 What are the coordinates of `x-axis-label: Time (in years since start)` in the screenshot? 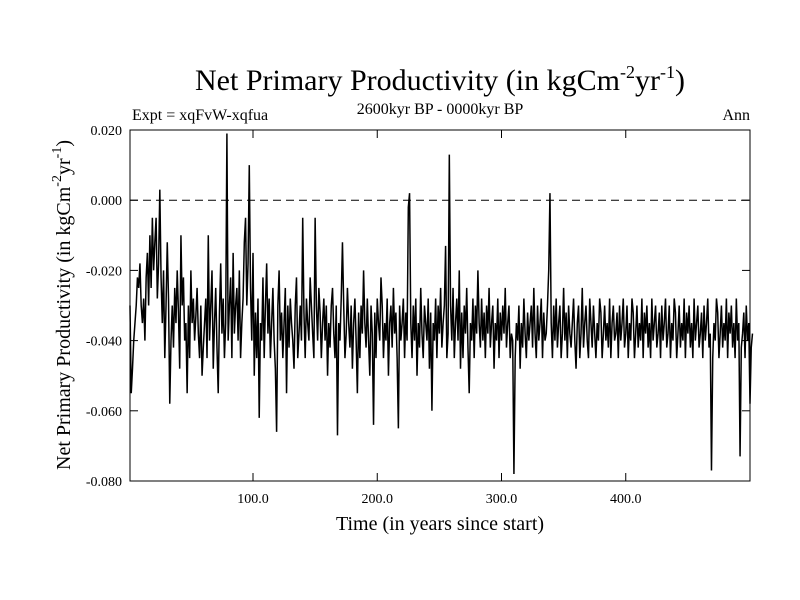 It's located at (440, 524).